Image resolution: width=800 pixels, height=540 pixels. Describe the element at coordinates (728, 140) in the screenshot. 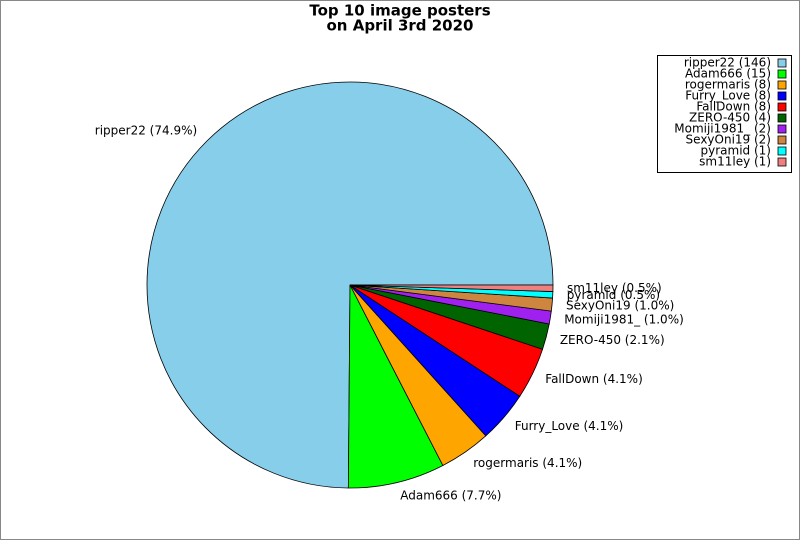

I see `legend-label: SexyOni19 (2)` at that location.